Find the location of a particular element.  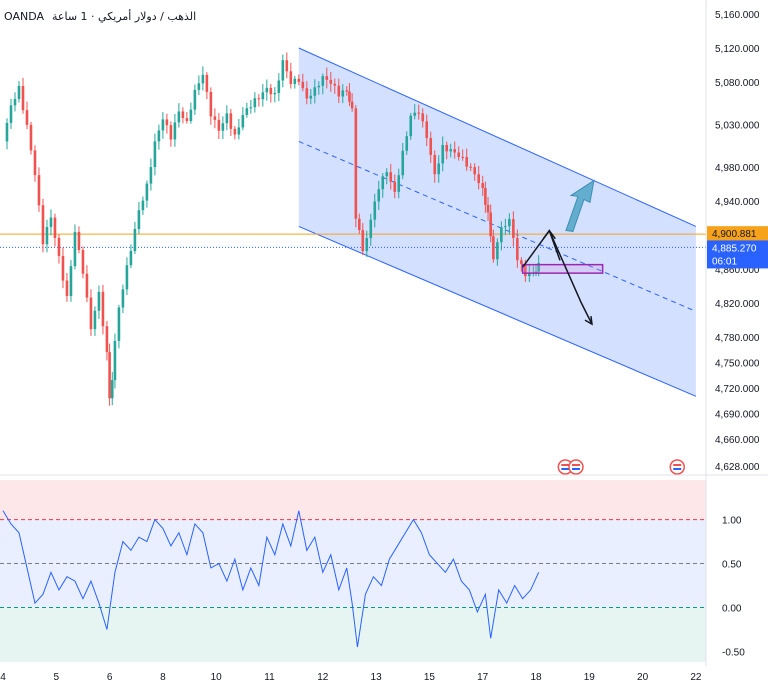

bullish-arrow-icon is located at coordinates (580, 205).